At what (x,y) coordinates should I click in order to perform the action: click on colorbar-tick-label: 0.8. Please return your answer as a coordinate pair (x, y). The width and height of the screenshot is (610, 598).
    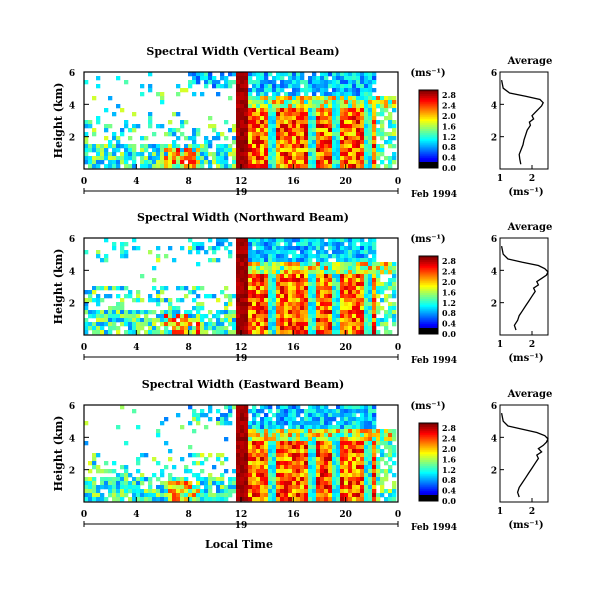
    Looking at the image, I should click on (449, 147).